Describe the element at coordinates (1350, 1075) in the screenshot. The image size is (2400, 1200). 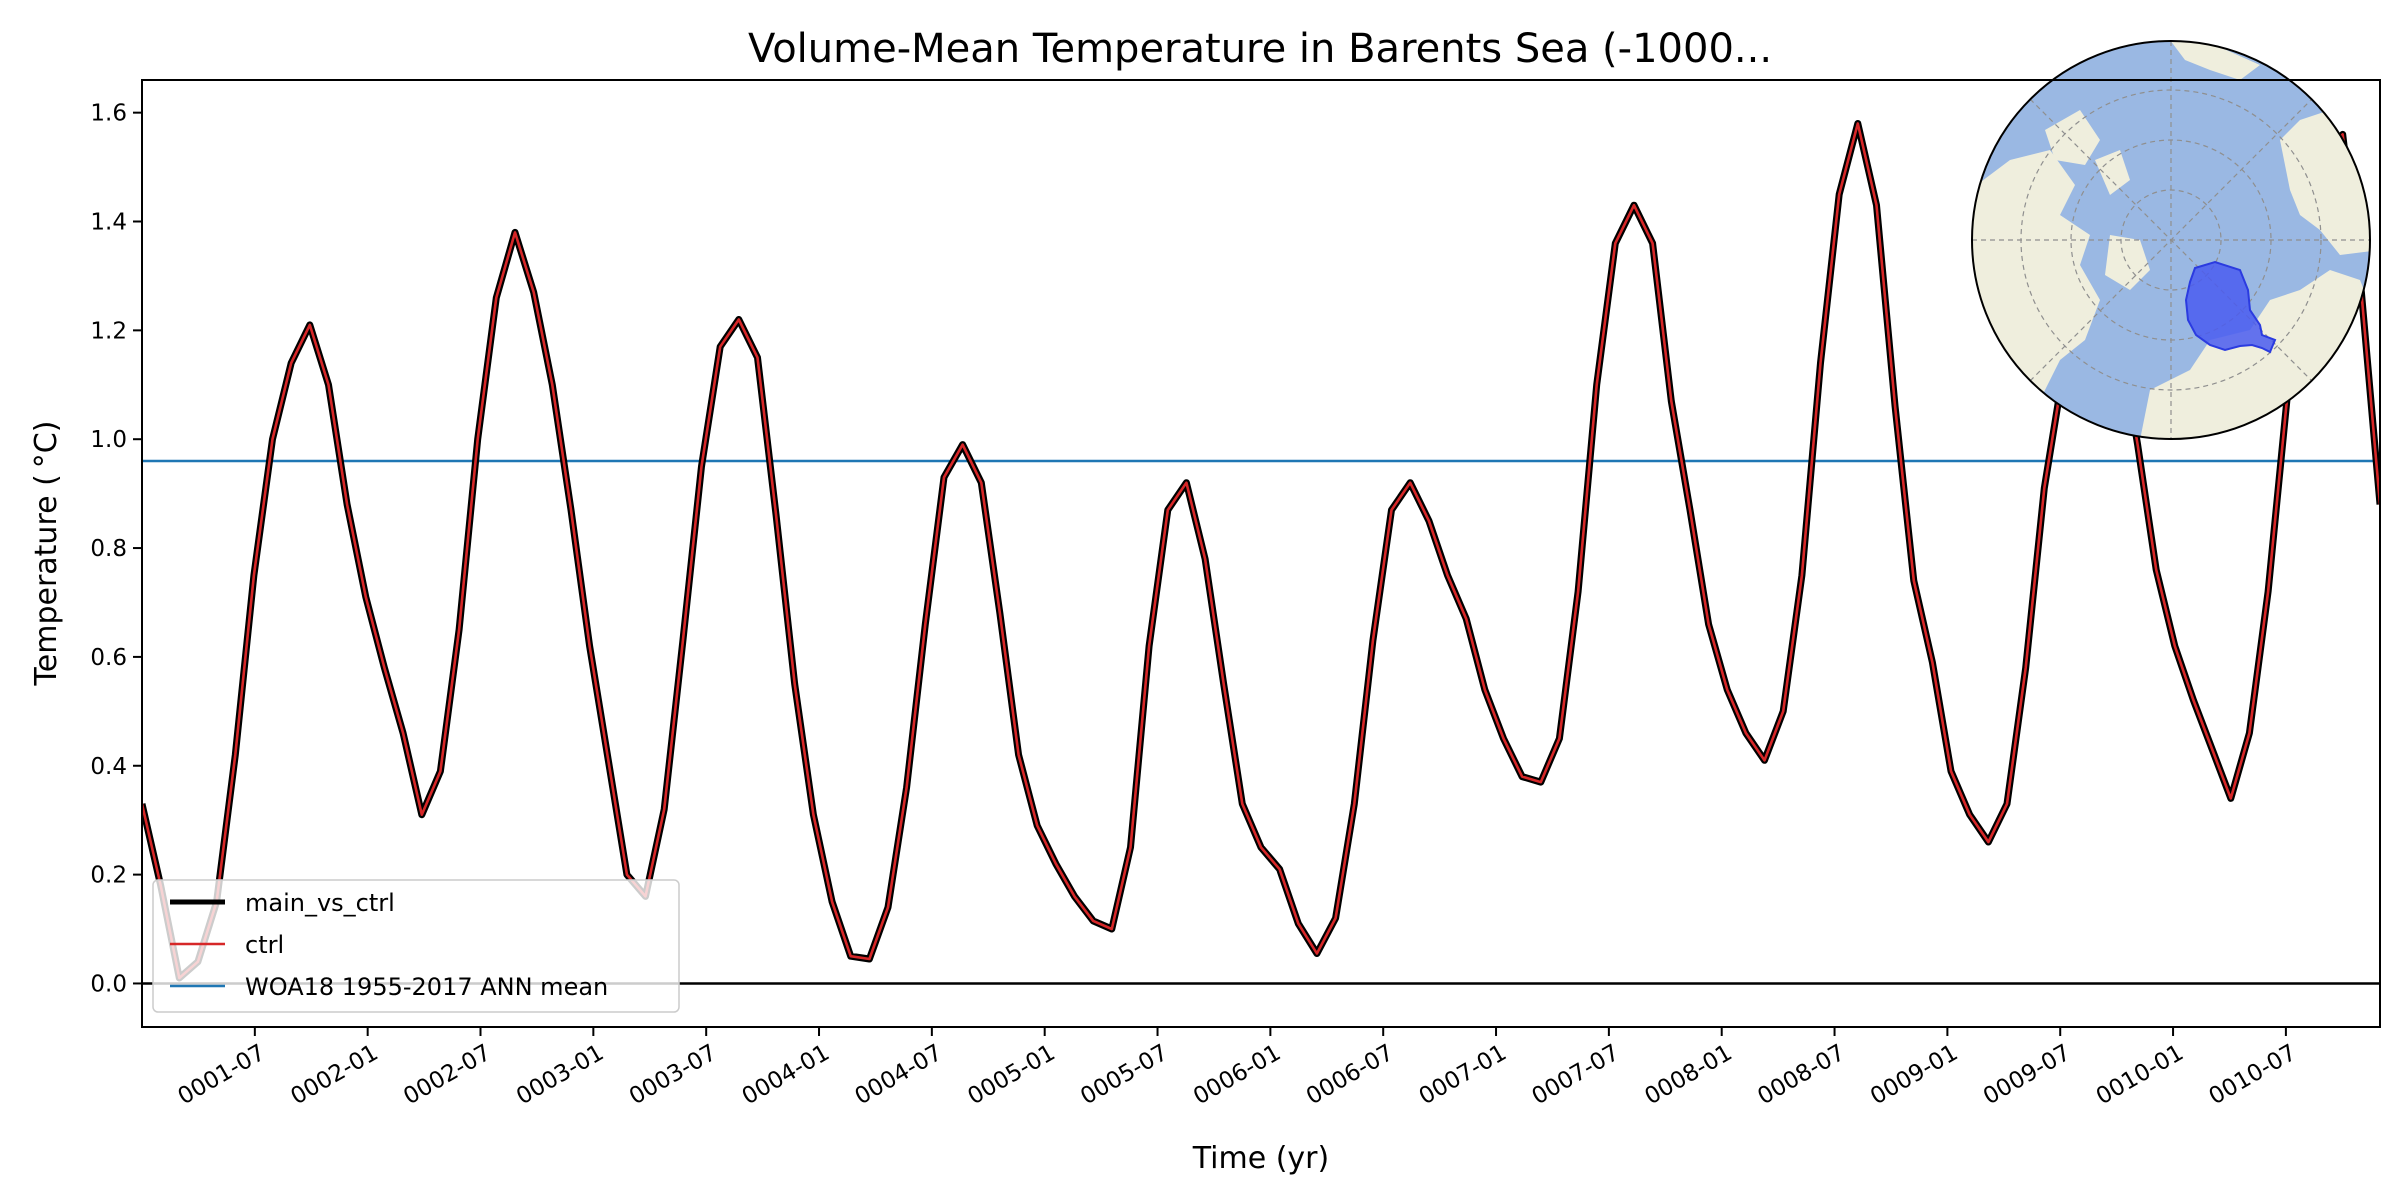
I see `x-tick-label: 0006-07` at that location.